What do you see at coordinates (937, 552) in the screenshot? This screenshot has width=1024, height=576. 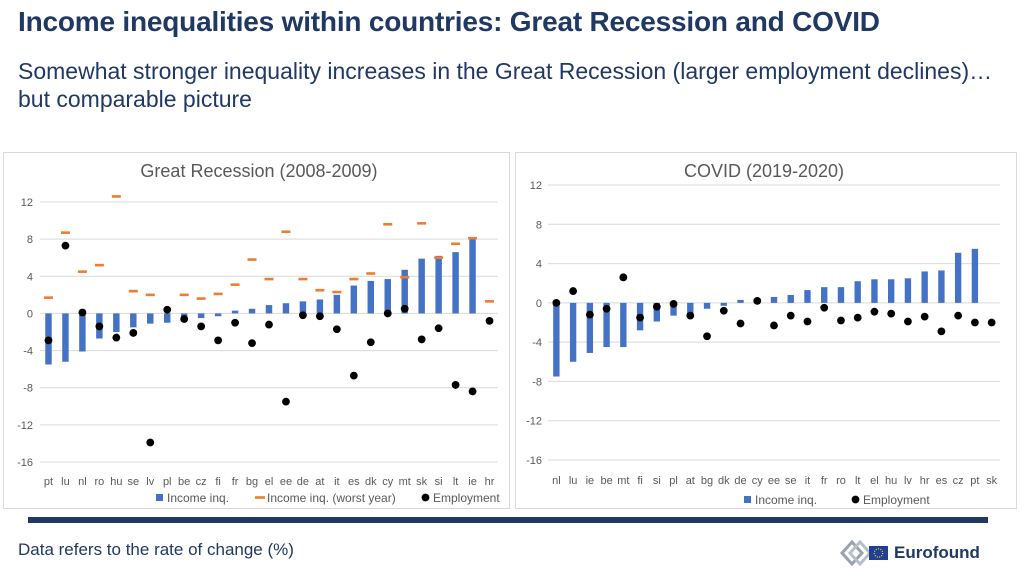 I see `brand-name: Eurofound` at bounding box center [937, 552].